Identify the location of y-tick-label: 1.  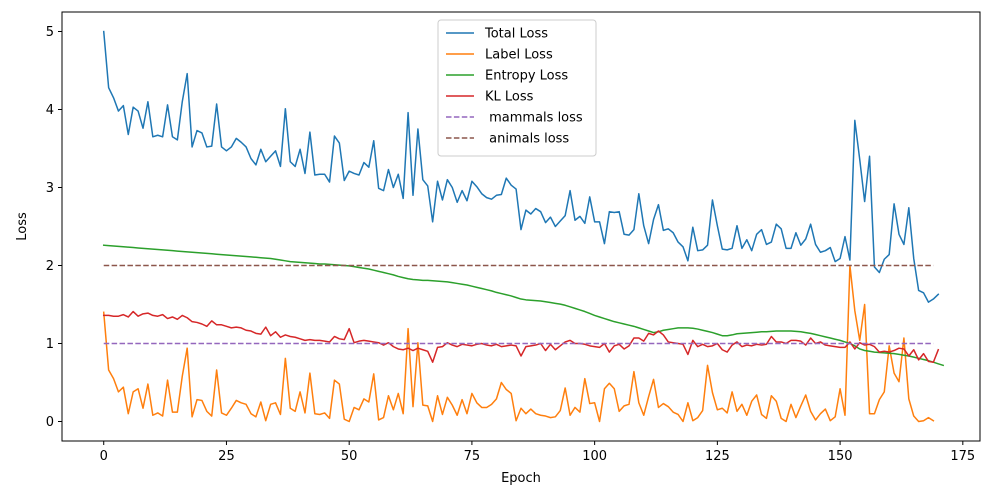
(50, 344).